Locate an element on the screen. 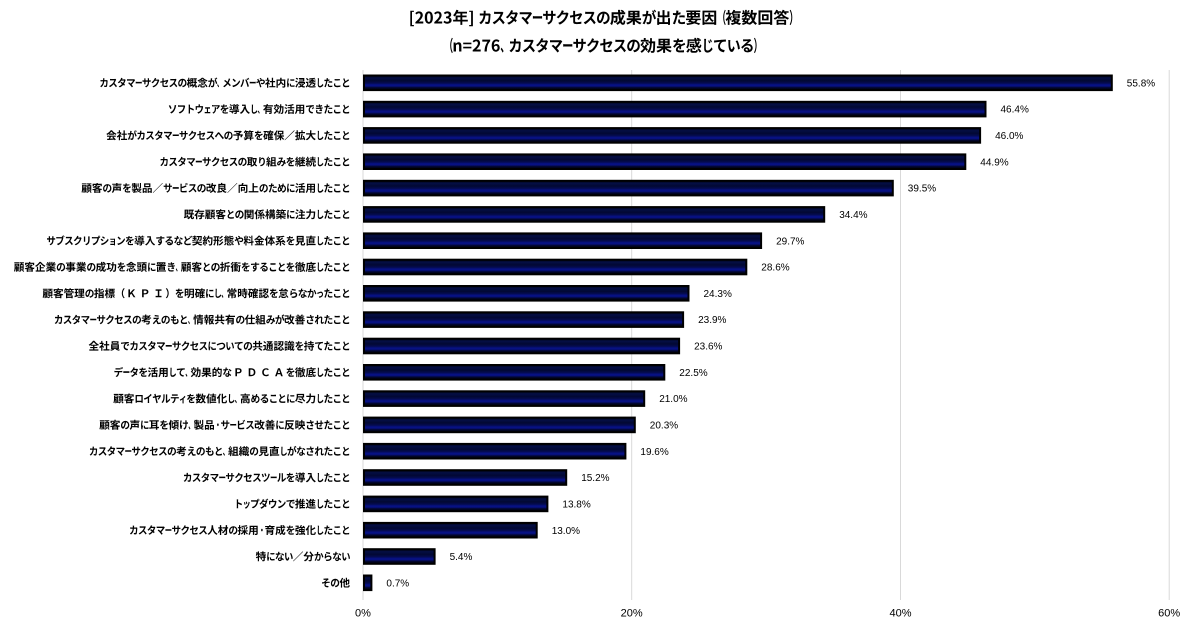 Image resolution: width=1200 pixels, height=630 pixels. svg-text: 15.2% is located at coordinates (595, 478).